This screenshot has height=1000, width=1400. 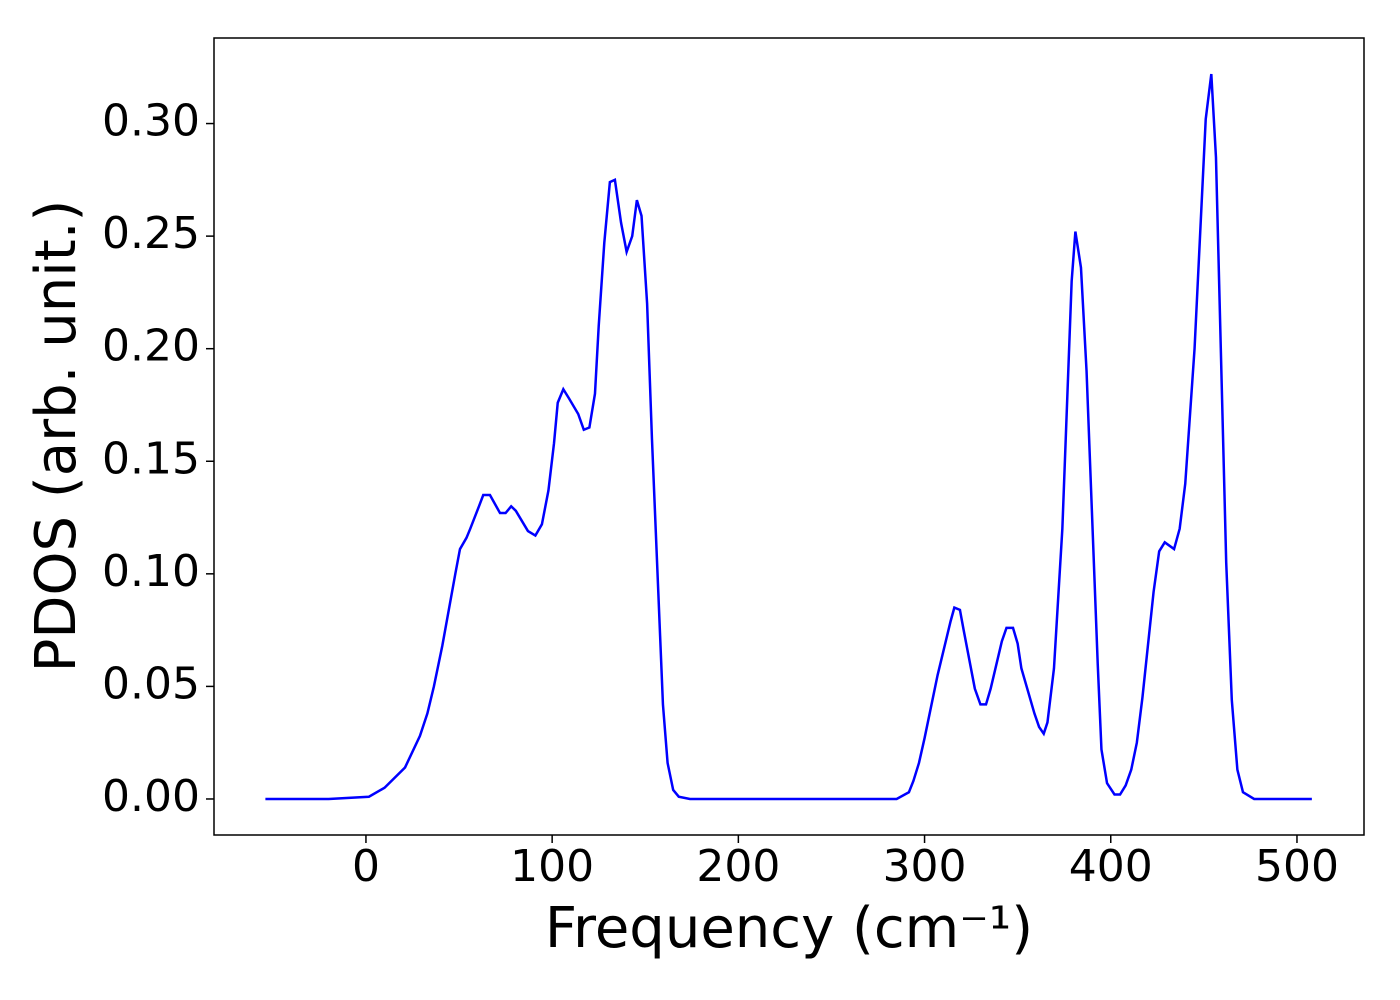 What do you see at coordinates (151, 458) in the screenshot?
I see `y-tick-label: 0.15` at bounding box center [151, 458].